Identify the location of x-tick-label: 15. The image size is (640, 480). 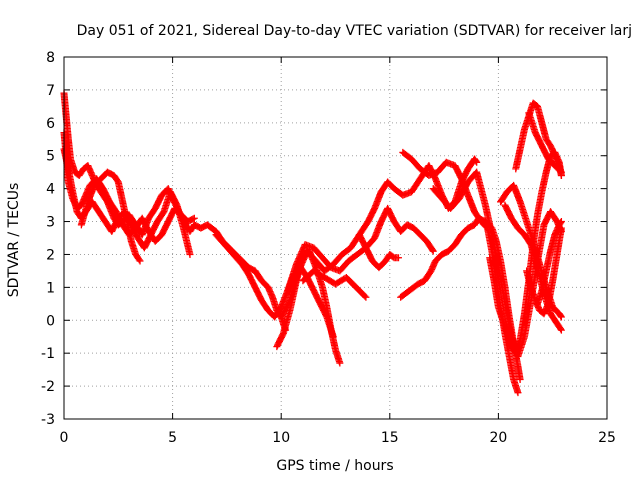
(390, 438).